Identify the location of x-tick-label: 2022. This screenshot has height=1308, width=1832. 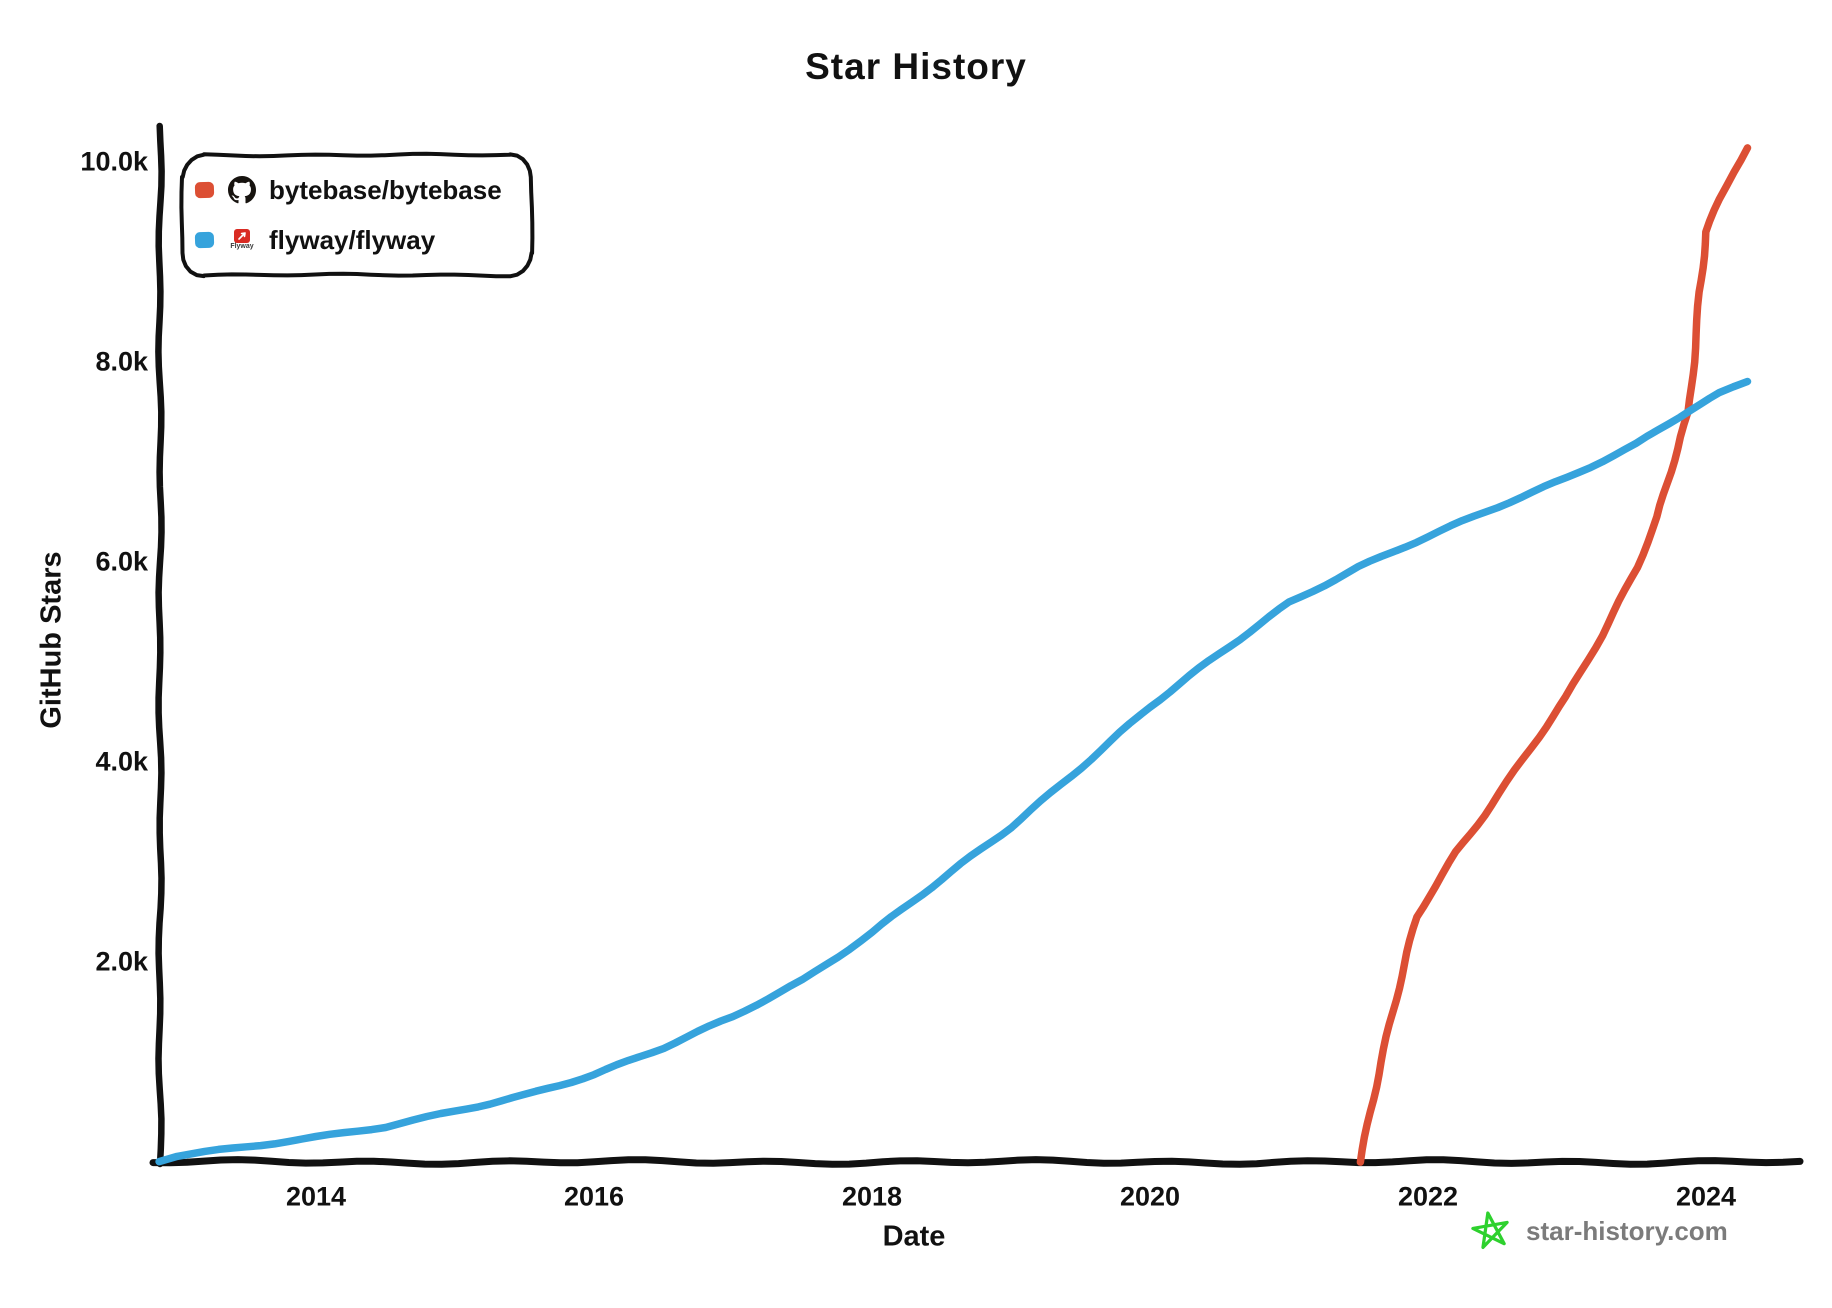
(1428, 1196).